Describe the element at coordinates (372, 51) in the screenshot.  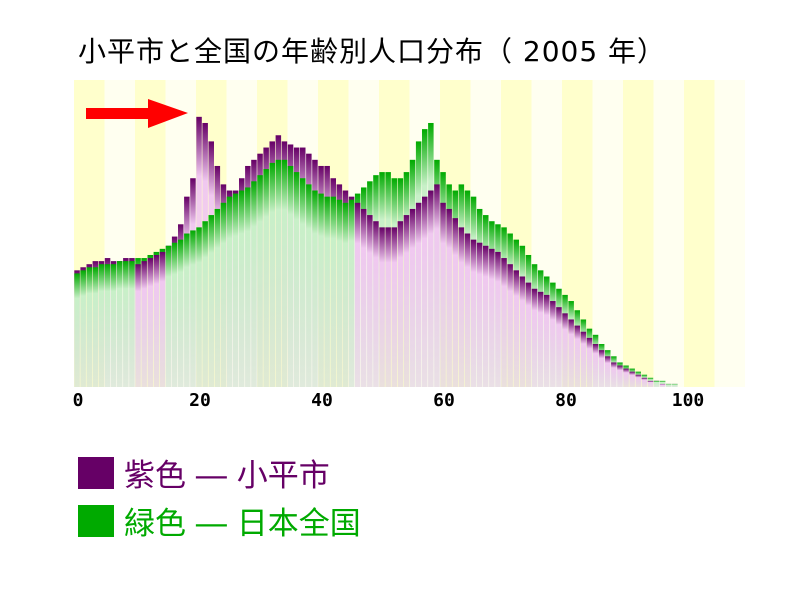
I see `chart-title: 小平市と全国の年齢別人口分布（ 2005 年）` at that location.